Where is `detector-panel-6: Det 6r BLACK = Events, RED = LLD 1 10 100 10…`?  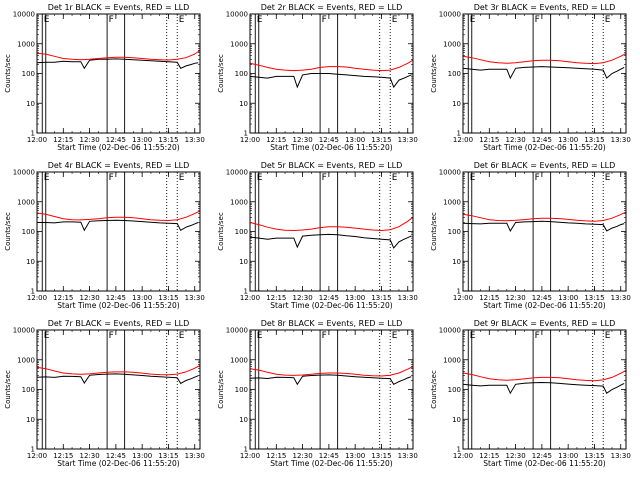
detector-panel-6: Det 6r BLACK = Events, RED = LLD 1 10 100 10… is located at coordinates (530, 235).